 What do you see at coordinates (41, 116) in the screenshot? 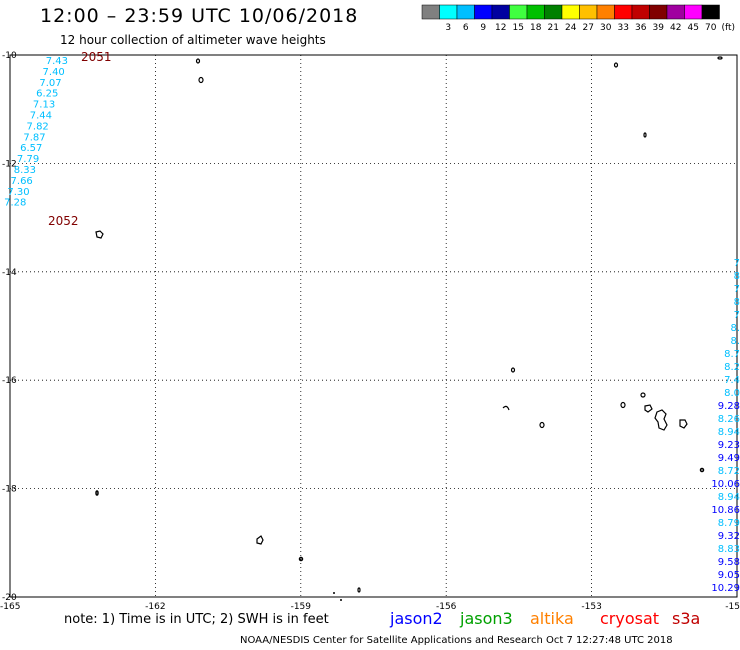
I see `wave-height-label: 7.44` at bounding box center [41, 116].